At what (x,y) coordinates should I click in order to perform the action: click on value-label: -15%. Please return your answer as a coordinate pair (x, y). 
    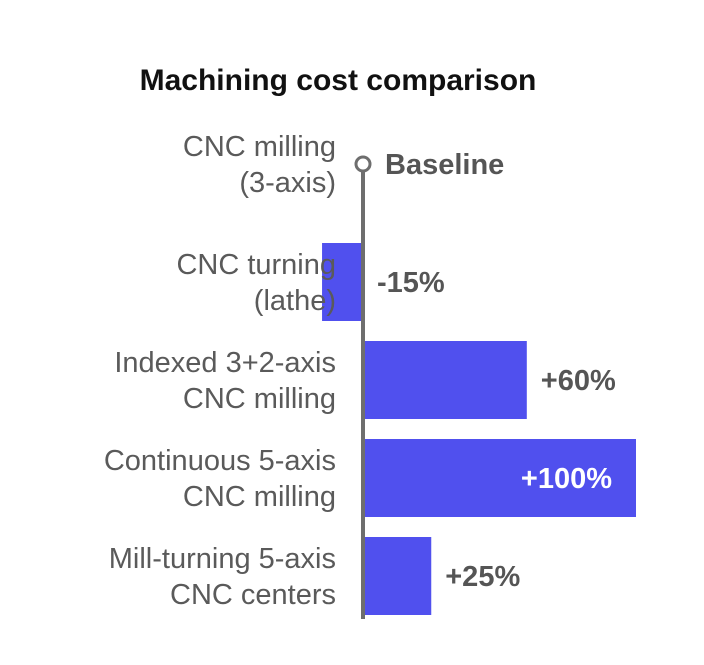
    Looking at the image, I should click on (411, 283).